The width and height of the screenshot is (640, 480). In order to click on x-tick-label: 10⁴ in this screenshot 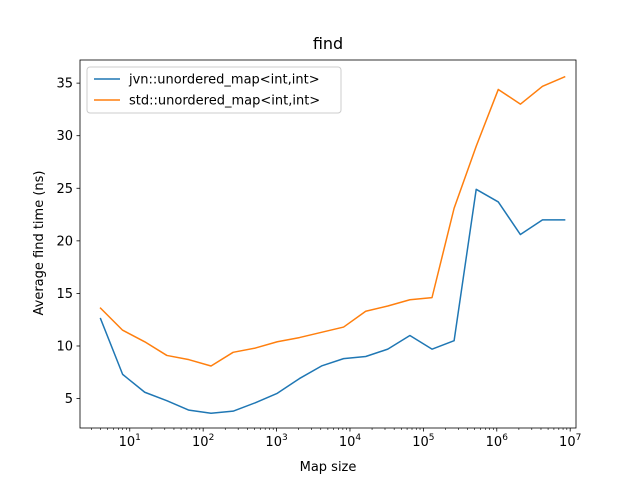, I will do `click(350, 441)`.